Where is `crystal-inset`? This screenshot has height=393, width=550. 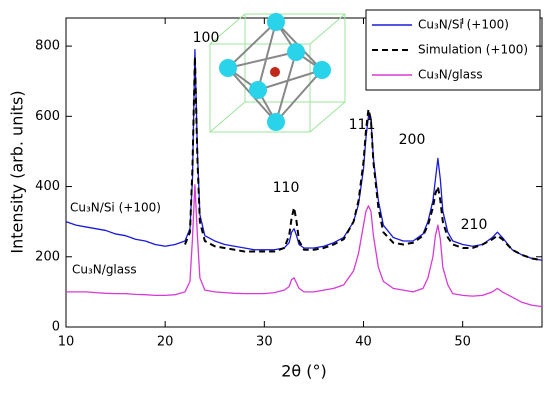
crystal-inset is located at coordinates (277, 73).